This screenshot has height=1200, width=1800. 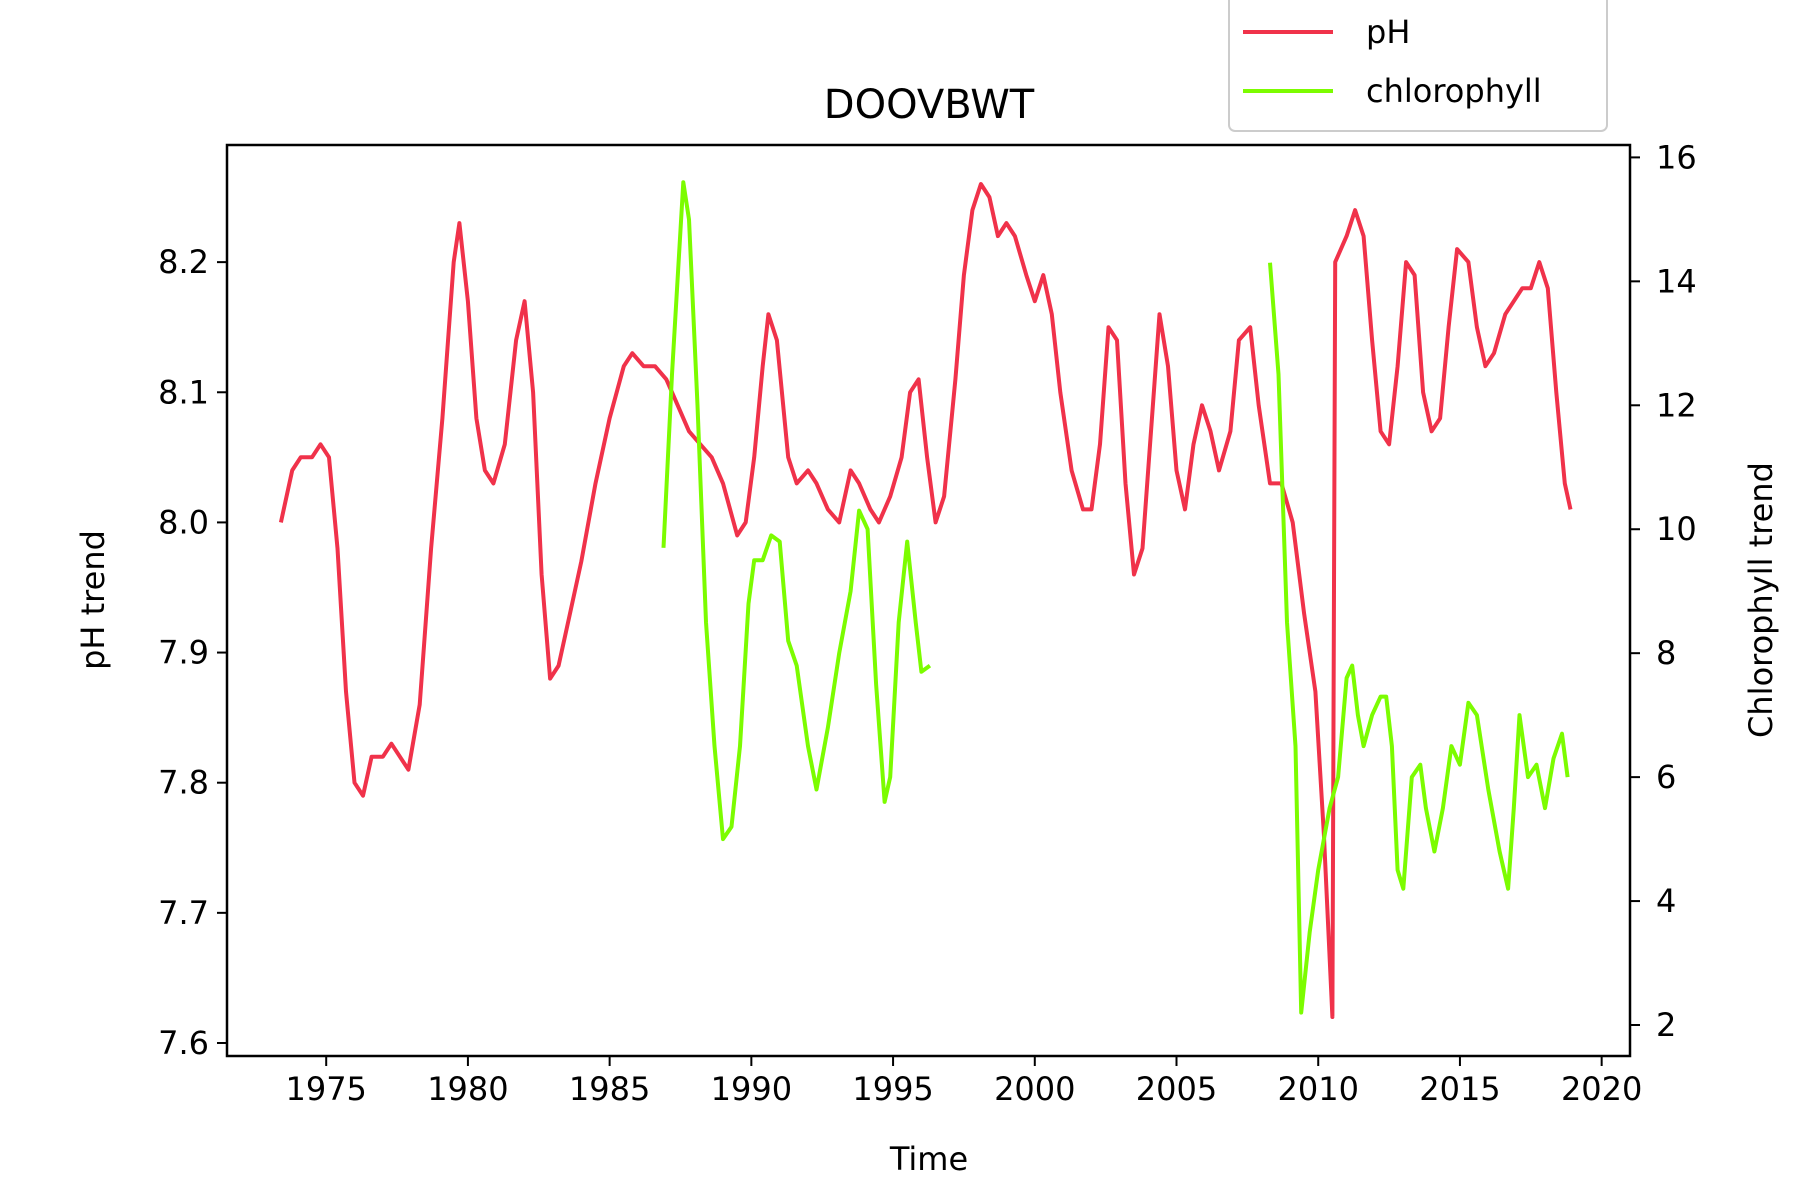 I want to click on y2-tick-label: 2, so click(x=1666, y=1025).